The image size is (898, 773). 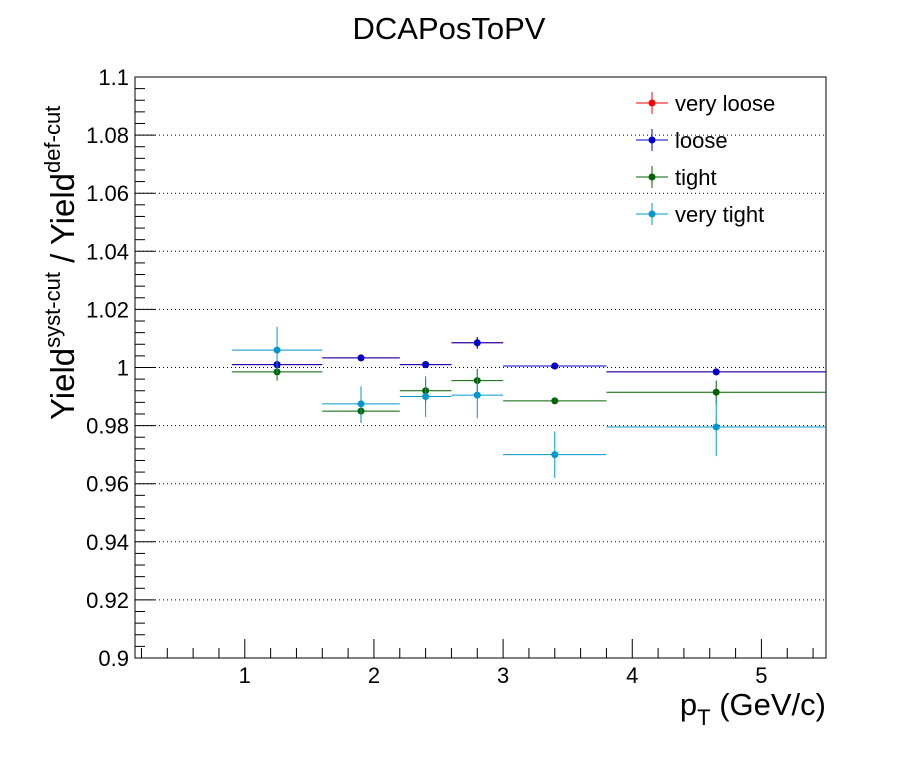 I want to click on x-tick-label: 1, so click(x=245, y=675).